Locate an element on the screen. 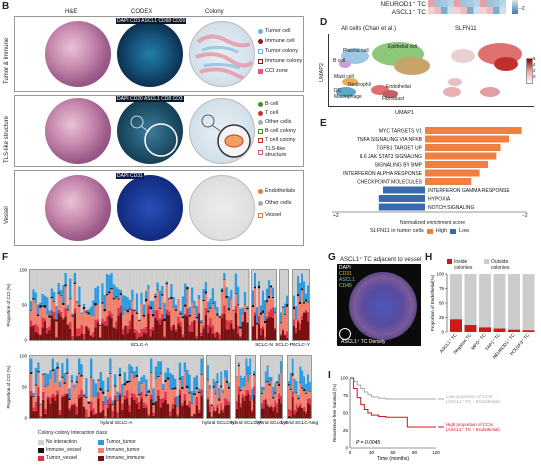 The height and width of the screenshot is (471, 541). cci-group-label: hybrid SCLC-A is located at coordinates (116, 423).